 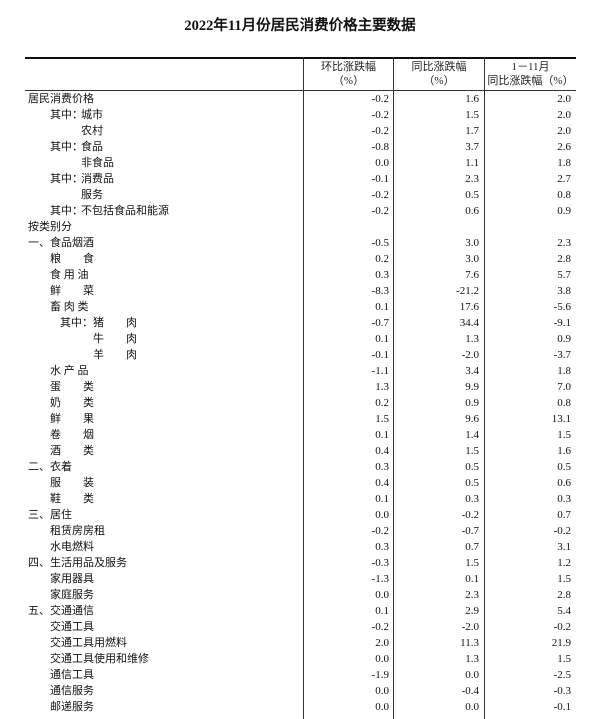 I want to click on cell-ytd: 0.9, so click(x=564, y=211).